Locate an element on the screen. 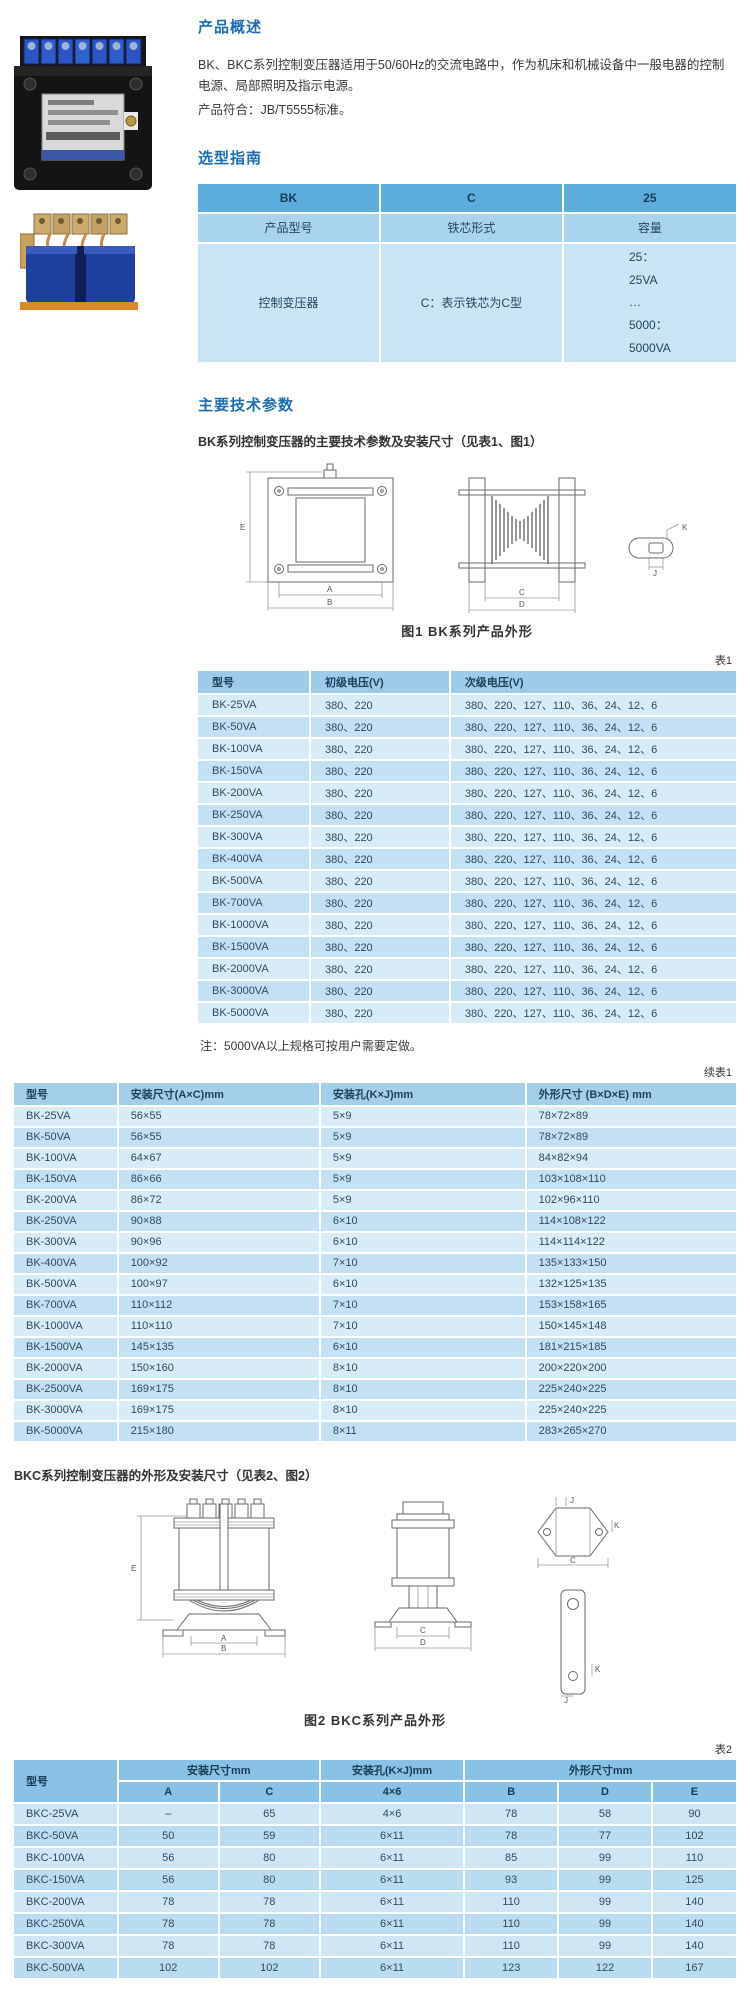 The width and height of the screenshot is (750, 2000). table-cell: BK-150VA is located at coordinates (254, 771).